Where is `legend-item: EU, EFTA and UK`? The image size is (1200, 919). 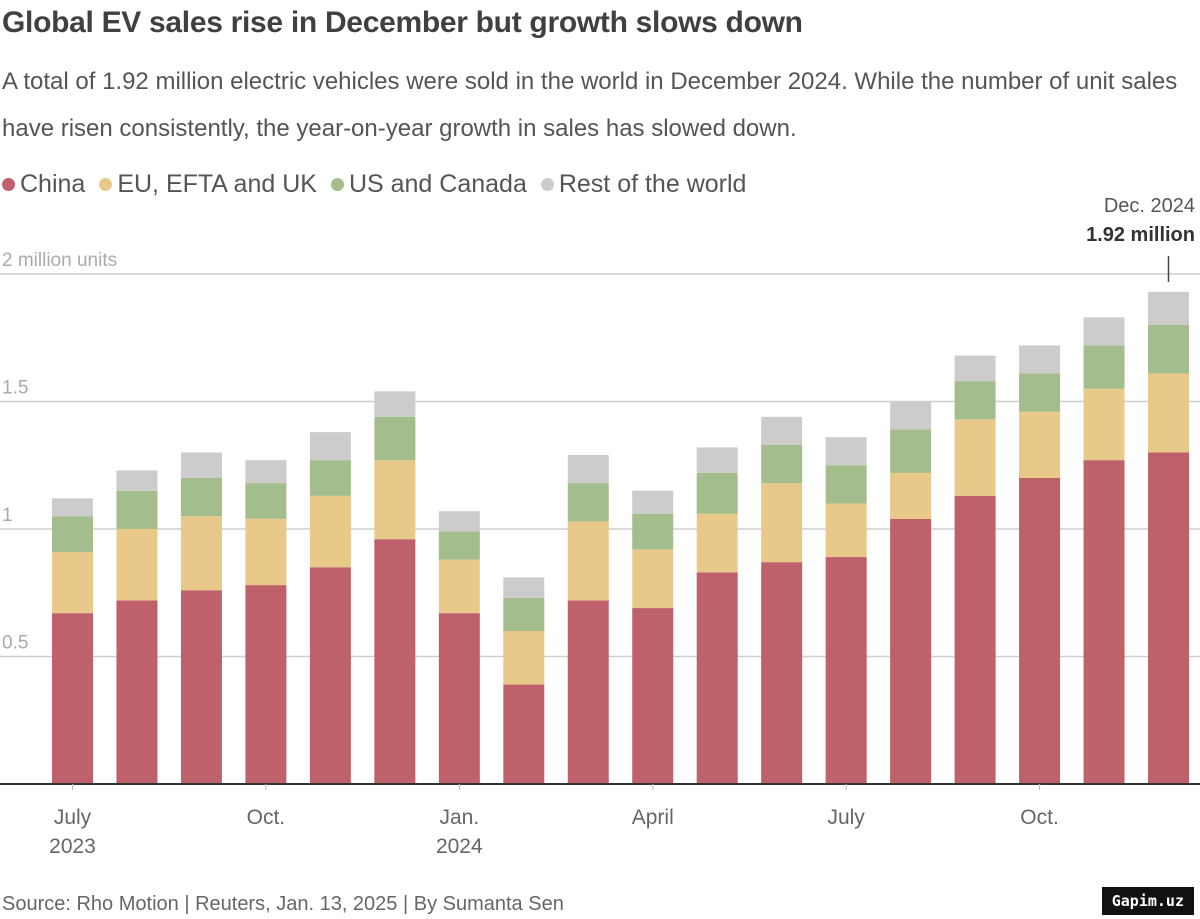
legend-item: EU, EFTA and UK is located at coordinates (208, 184).